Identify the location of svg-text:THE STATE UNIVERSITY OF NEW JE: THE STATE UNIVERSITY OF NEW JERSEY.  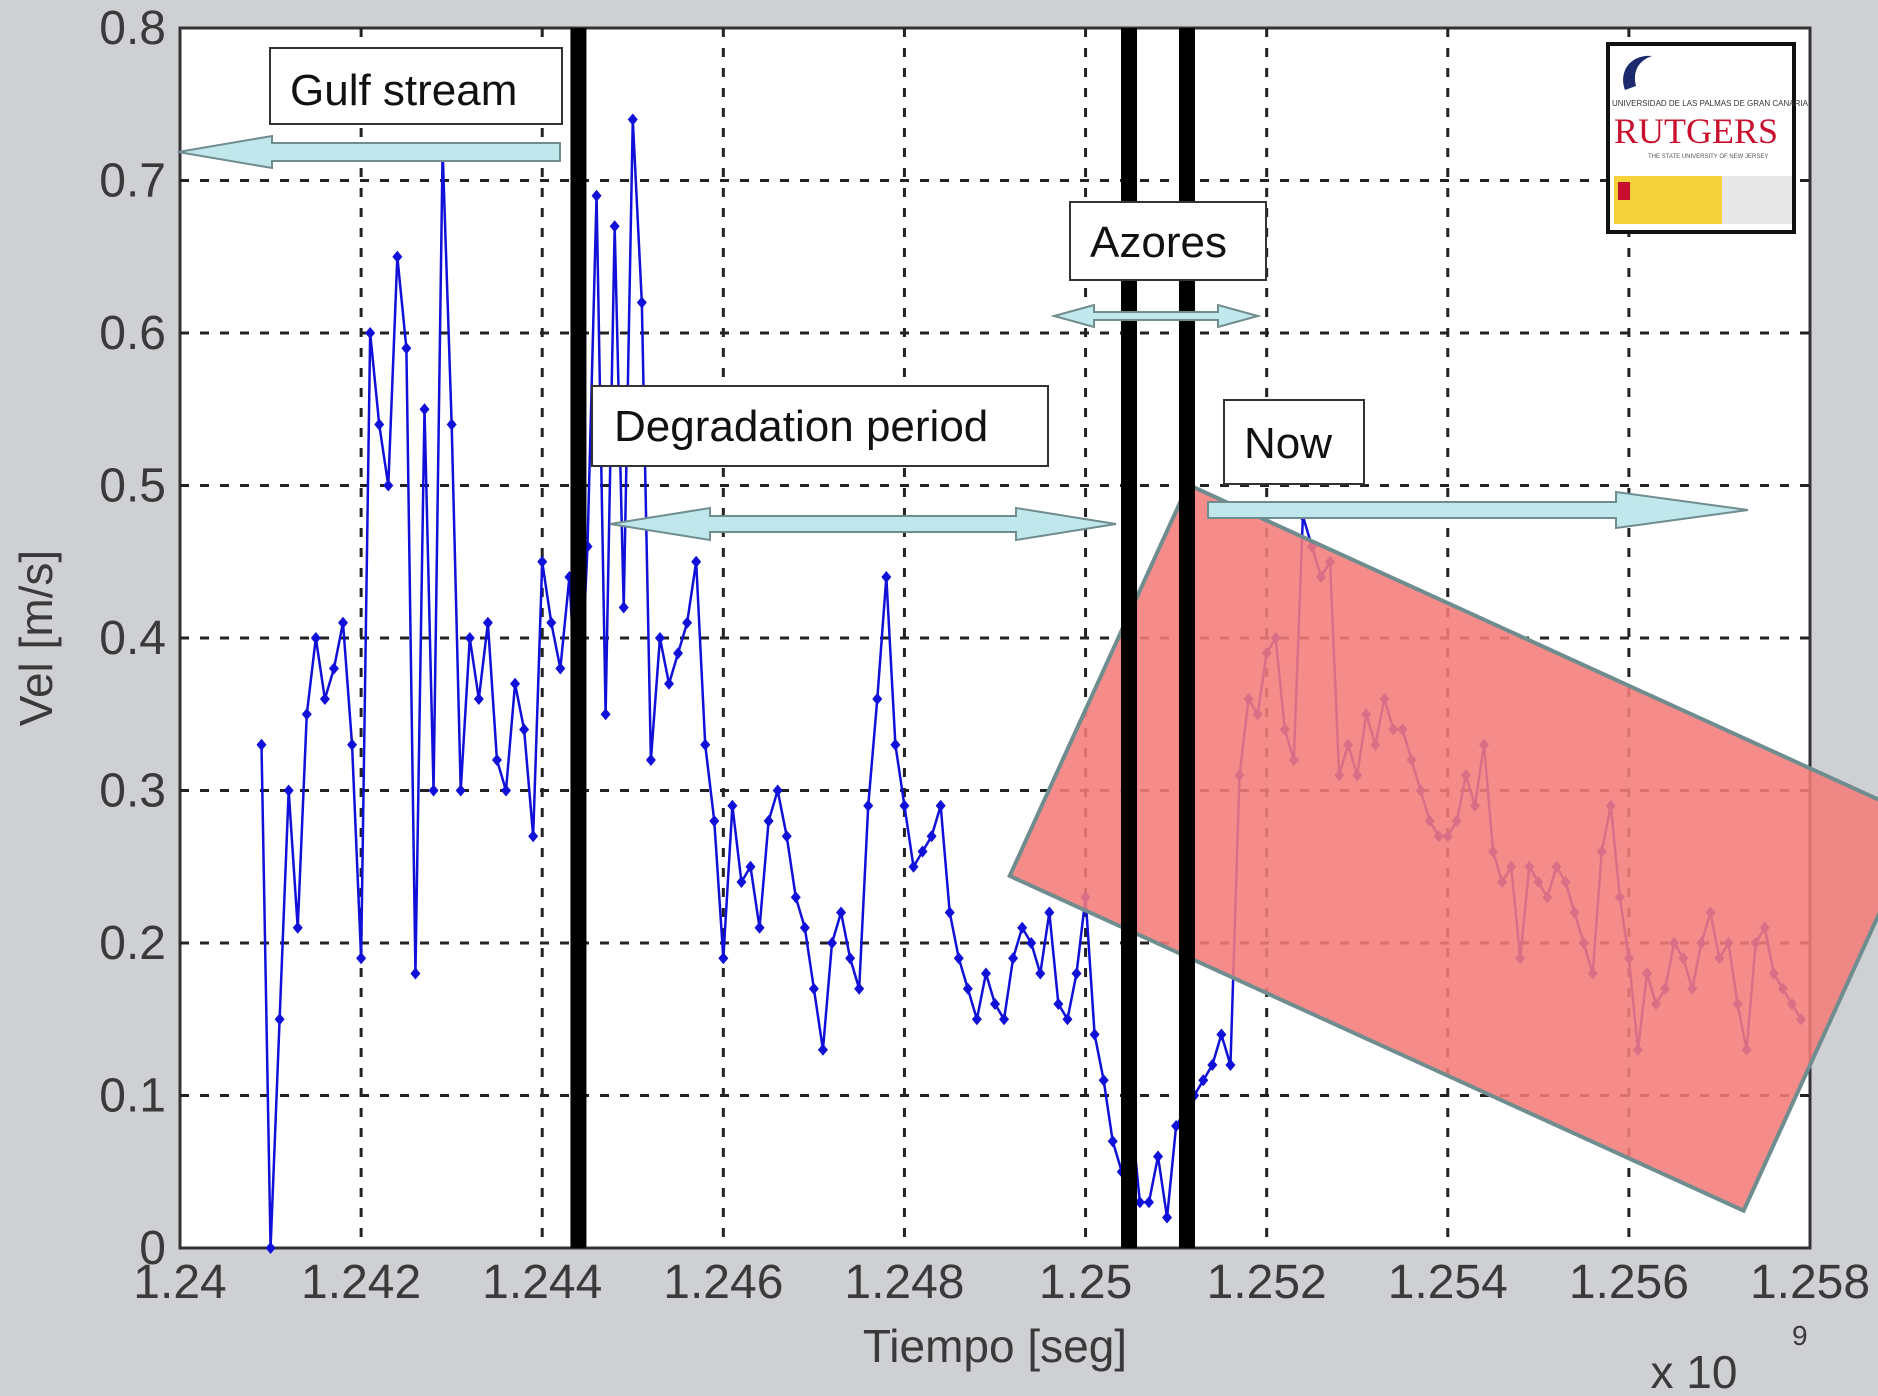
(1708, 157).